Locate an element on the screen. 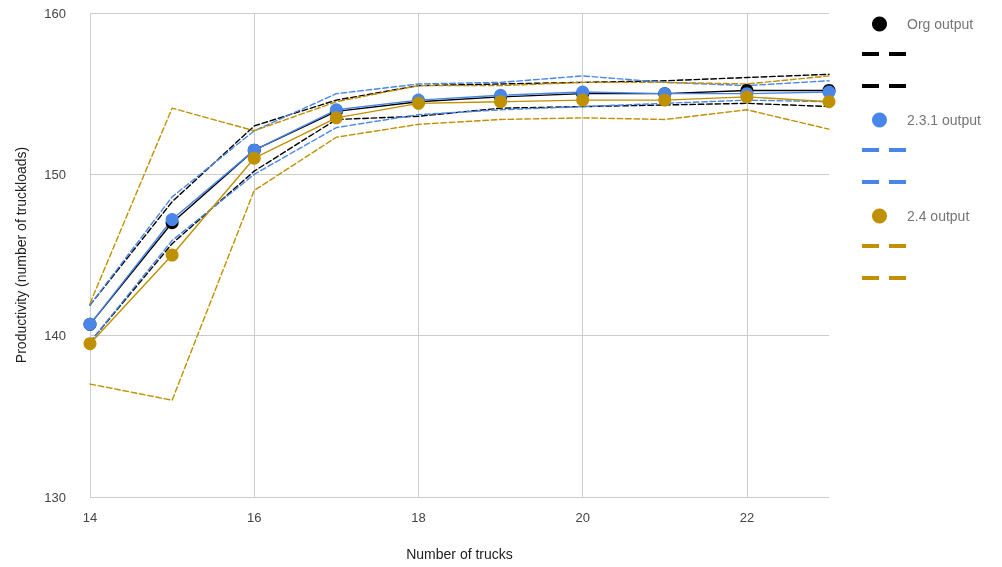 The width and height of the screenshot is (1002, 567). y-axis-title: Productivity (number of truckloads) is located at coordinates (21, 255).